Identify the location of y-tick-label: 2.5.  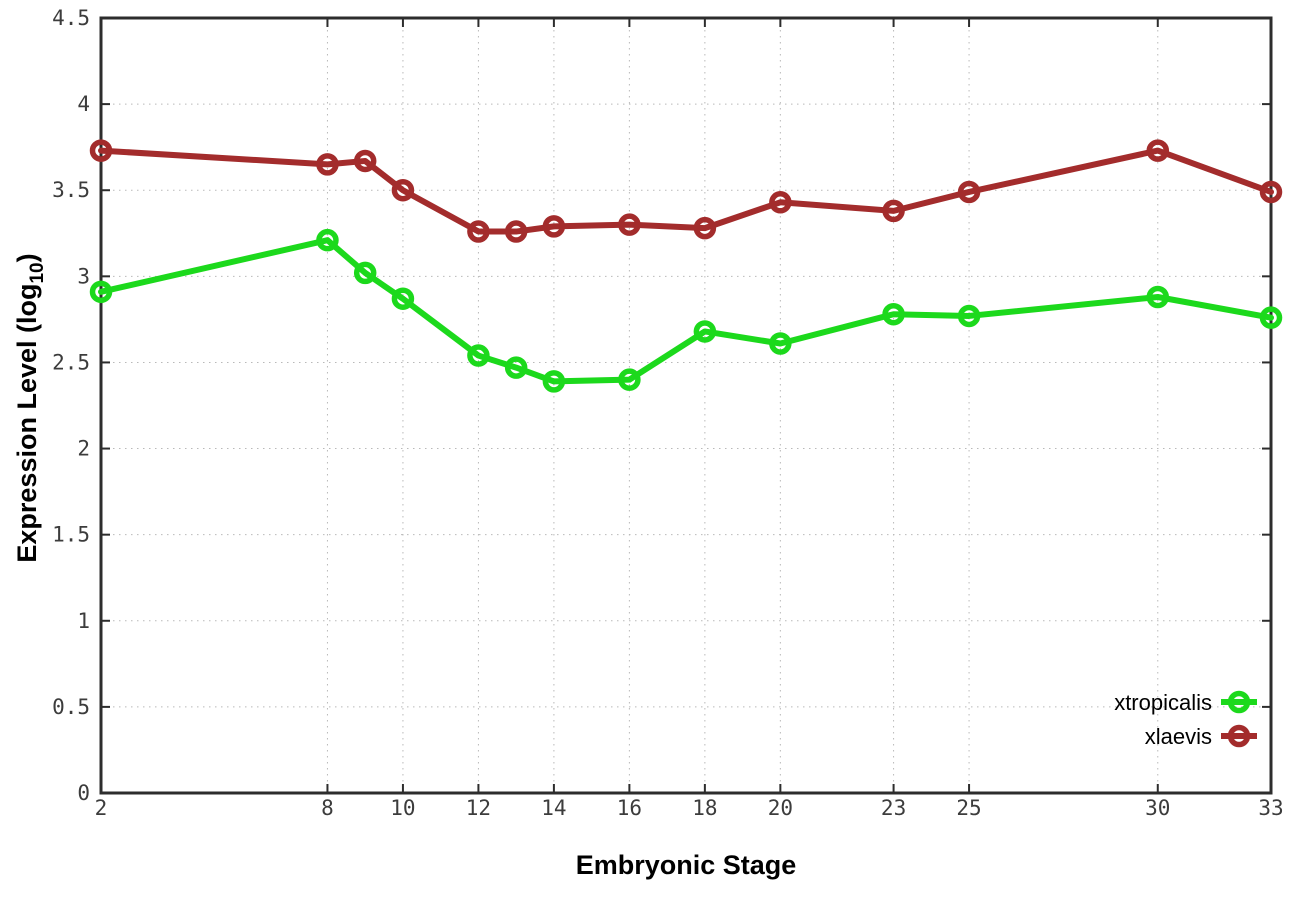
(71, 362).